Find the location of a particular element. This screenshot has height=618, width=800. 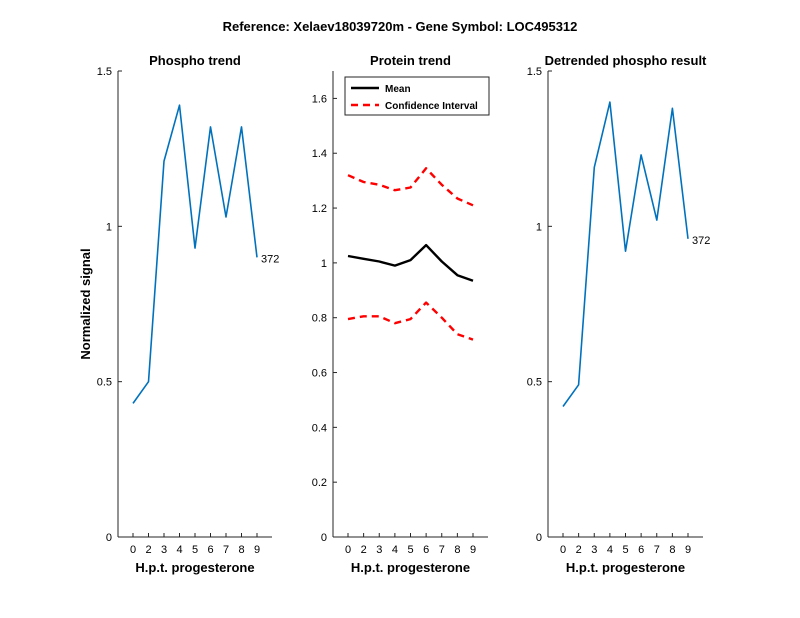

y-tick-label: 1.4 is located at coordinates (319, 154).